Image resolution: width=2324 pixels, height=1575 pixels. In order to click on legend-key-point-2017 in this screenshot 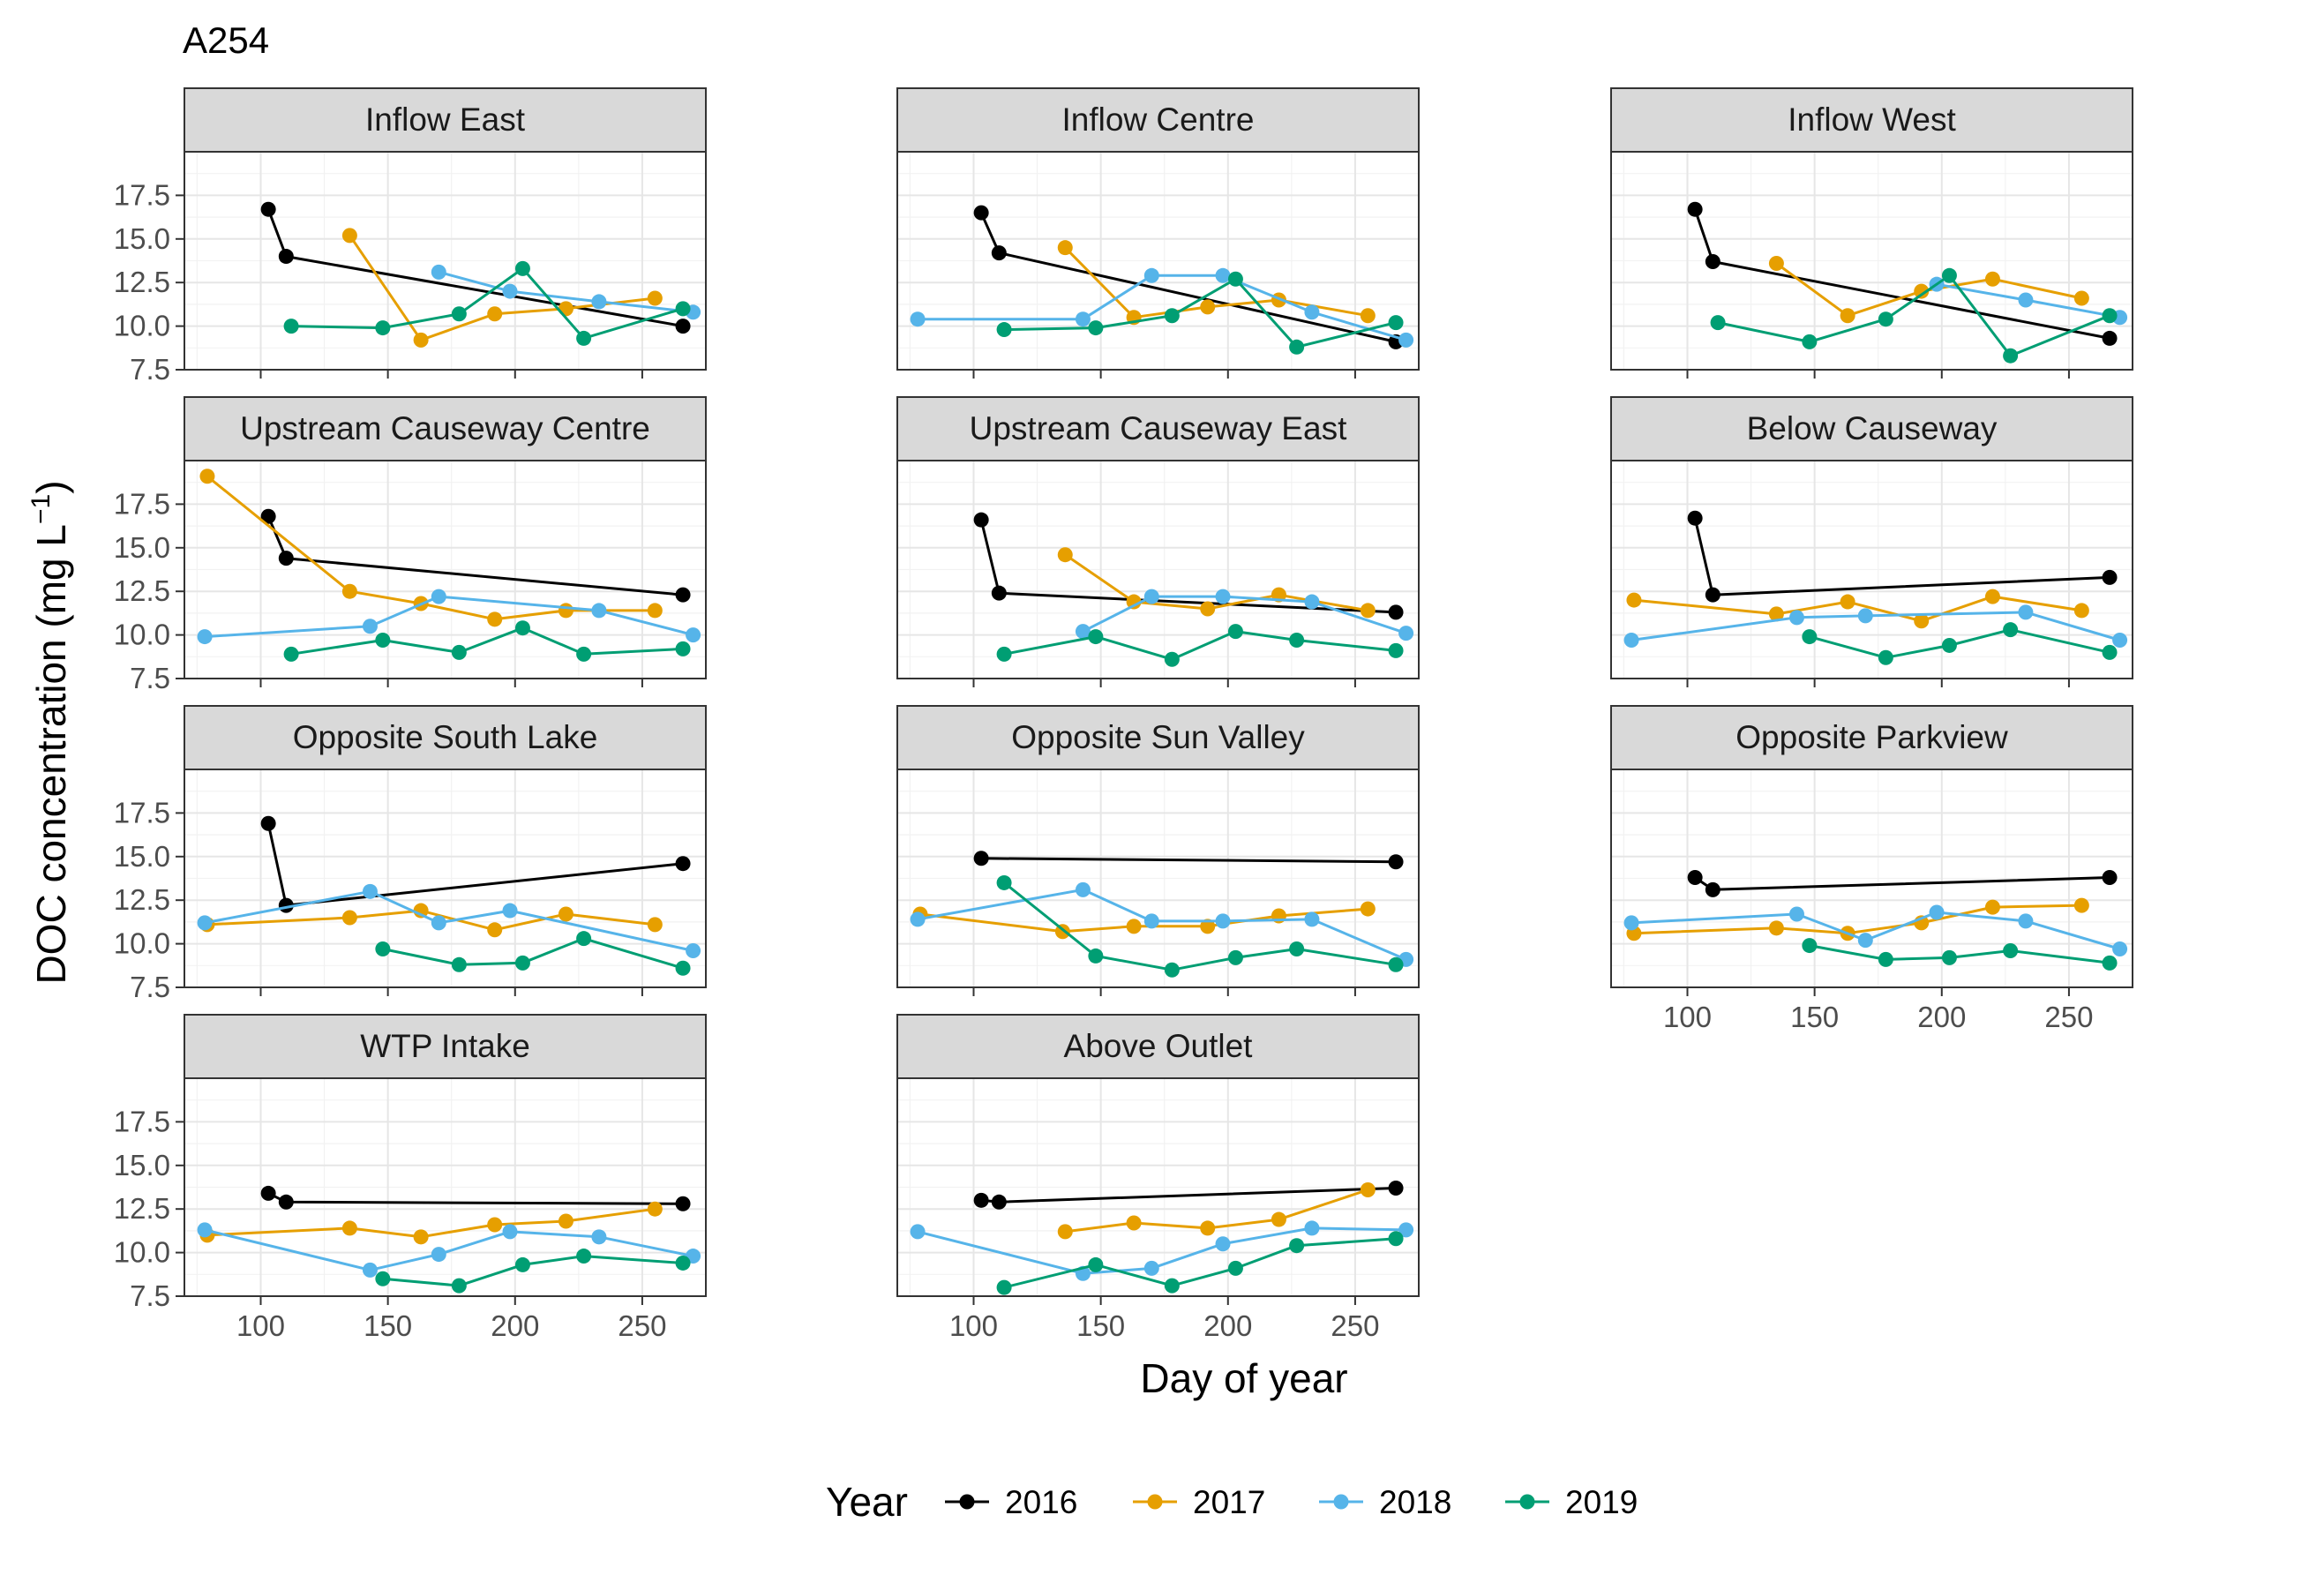, I will do `click(1155, 1502)`.